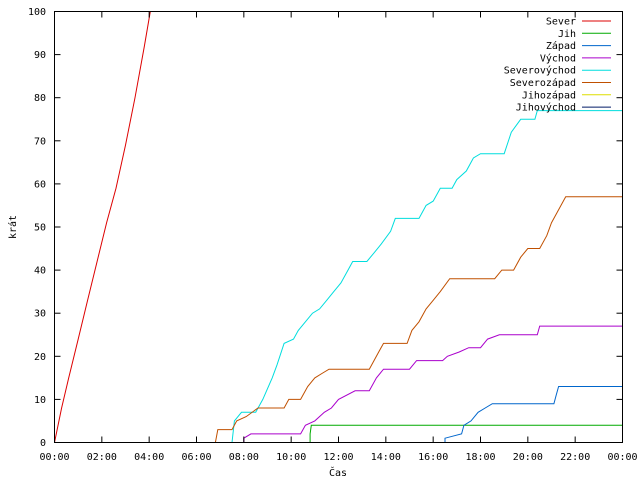 The image size is (640, 480). I want to click on x-tick-label: 04:00, so click(149, 457).